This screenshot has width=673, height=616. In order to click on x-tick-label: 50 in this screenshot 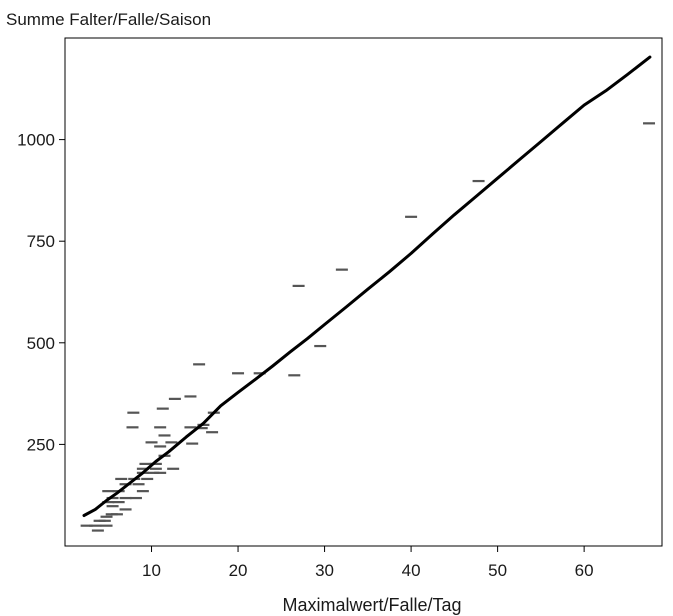, I will do `click(497, 570)`.